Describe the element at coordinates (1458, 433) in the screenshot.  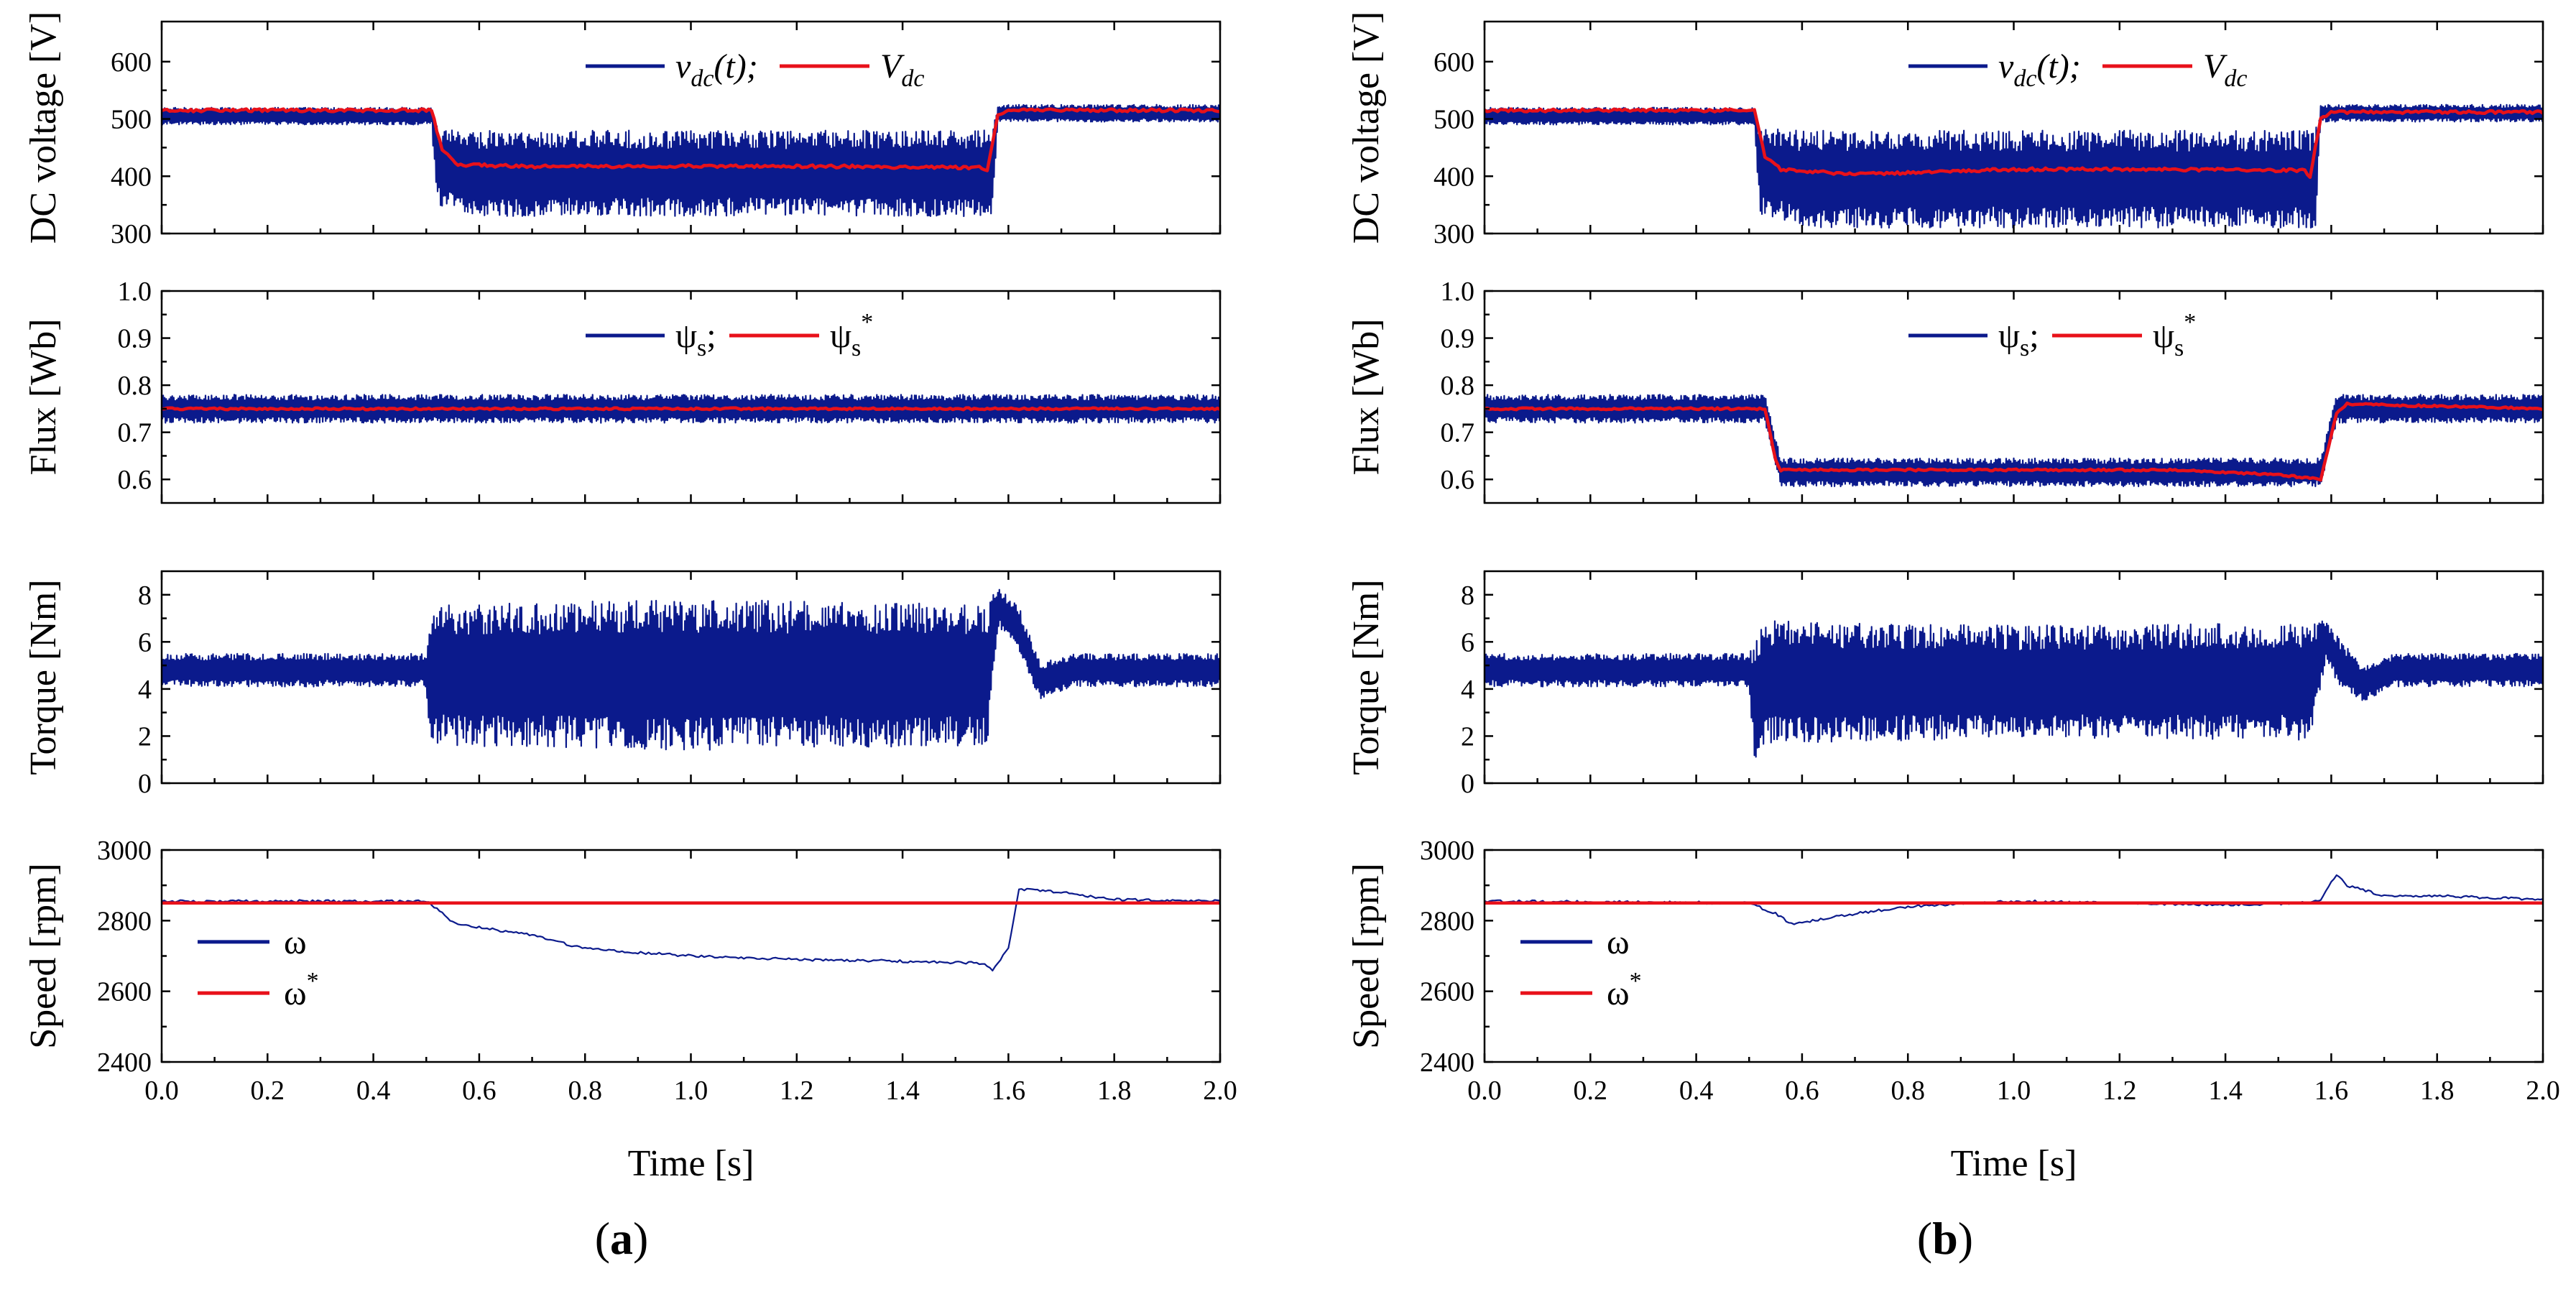
I see `y-tick-label: 0.7` at that location.